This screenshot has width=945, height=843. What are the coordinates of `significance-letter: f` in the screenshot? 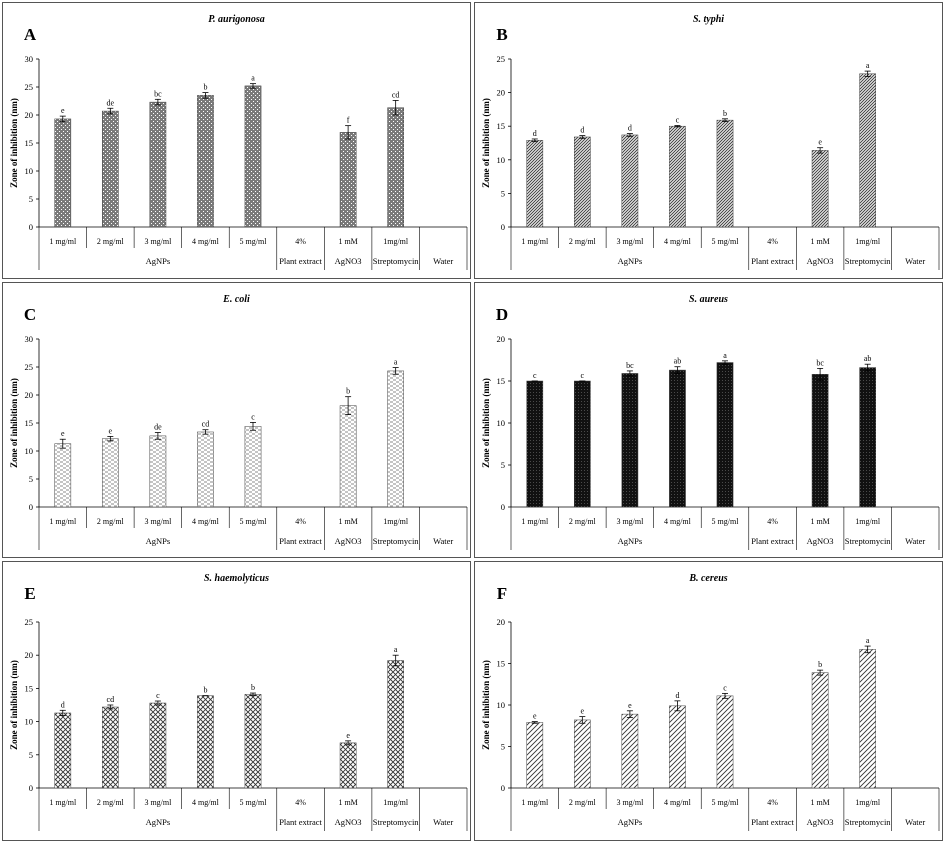 It's located at (348, 120).